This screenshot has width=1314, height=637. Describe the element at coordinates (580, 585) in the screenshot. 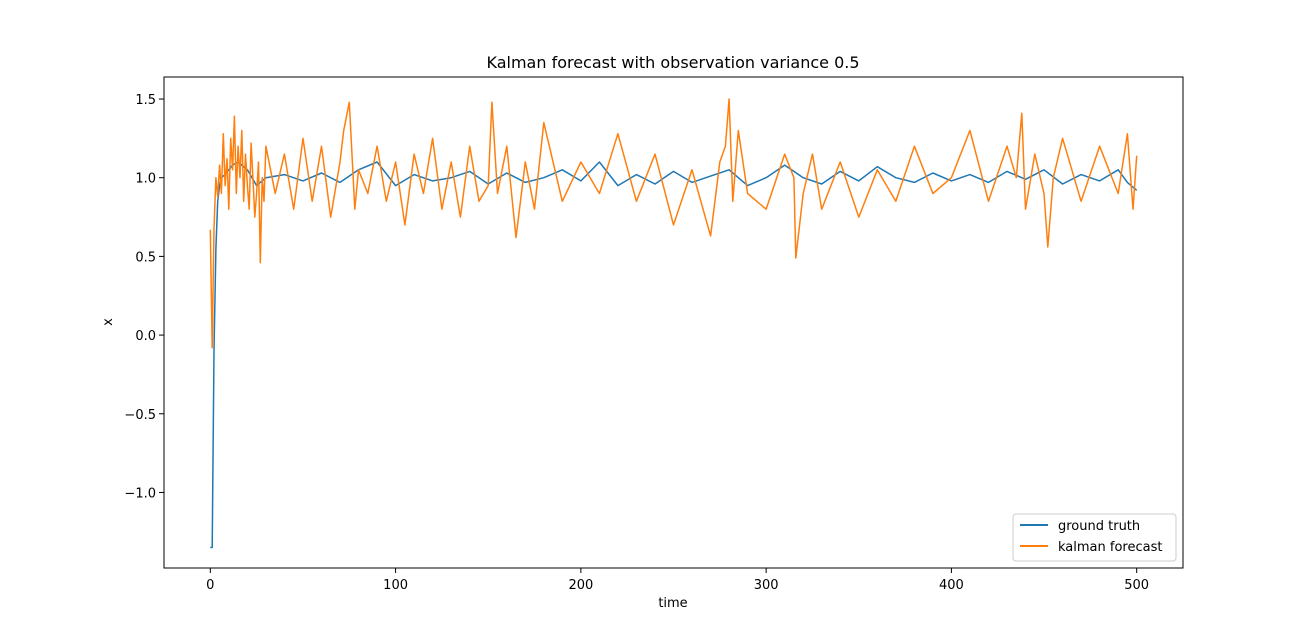

I see `x-tick-label: 200` at that location.